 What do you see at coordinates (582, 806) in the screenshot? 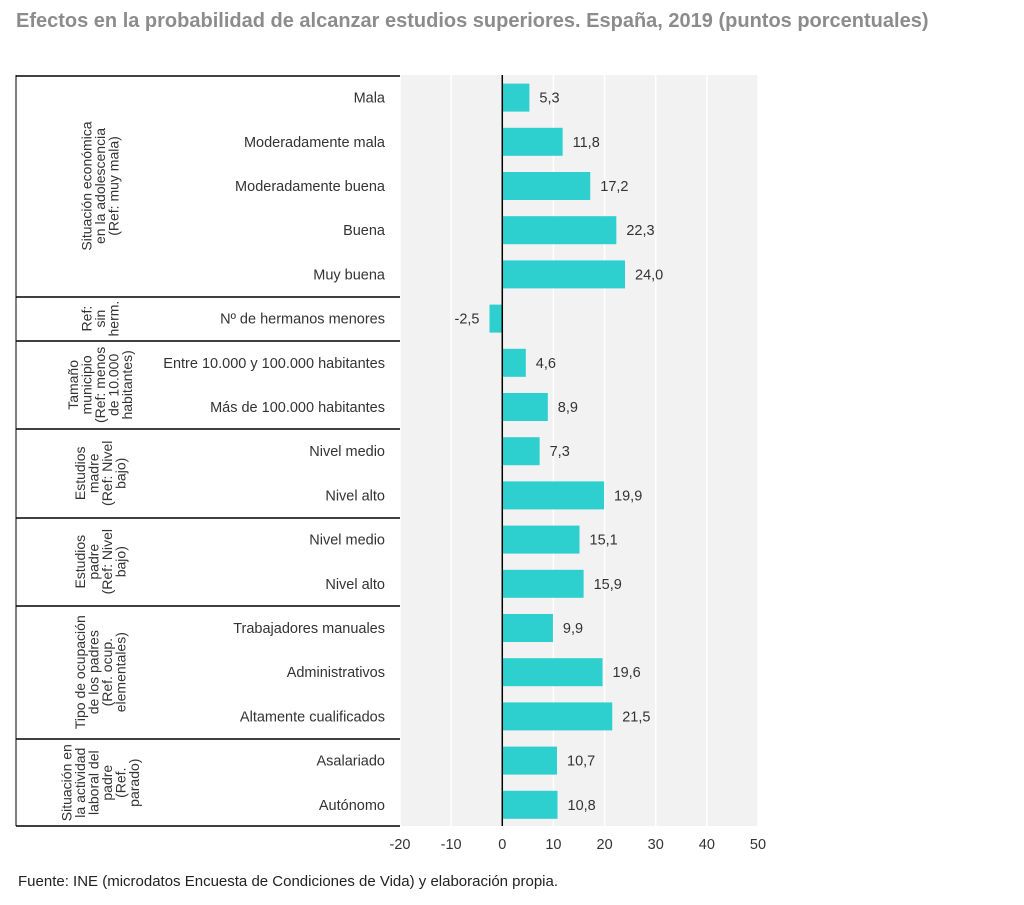
I see `value-label: 10,8` at bounding box center [582, 806].